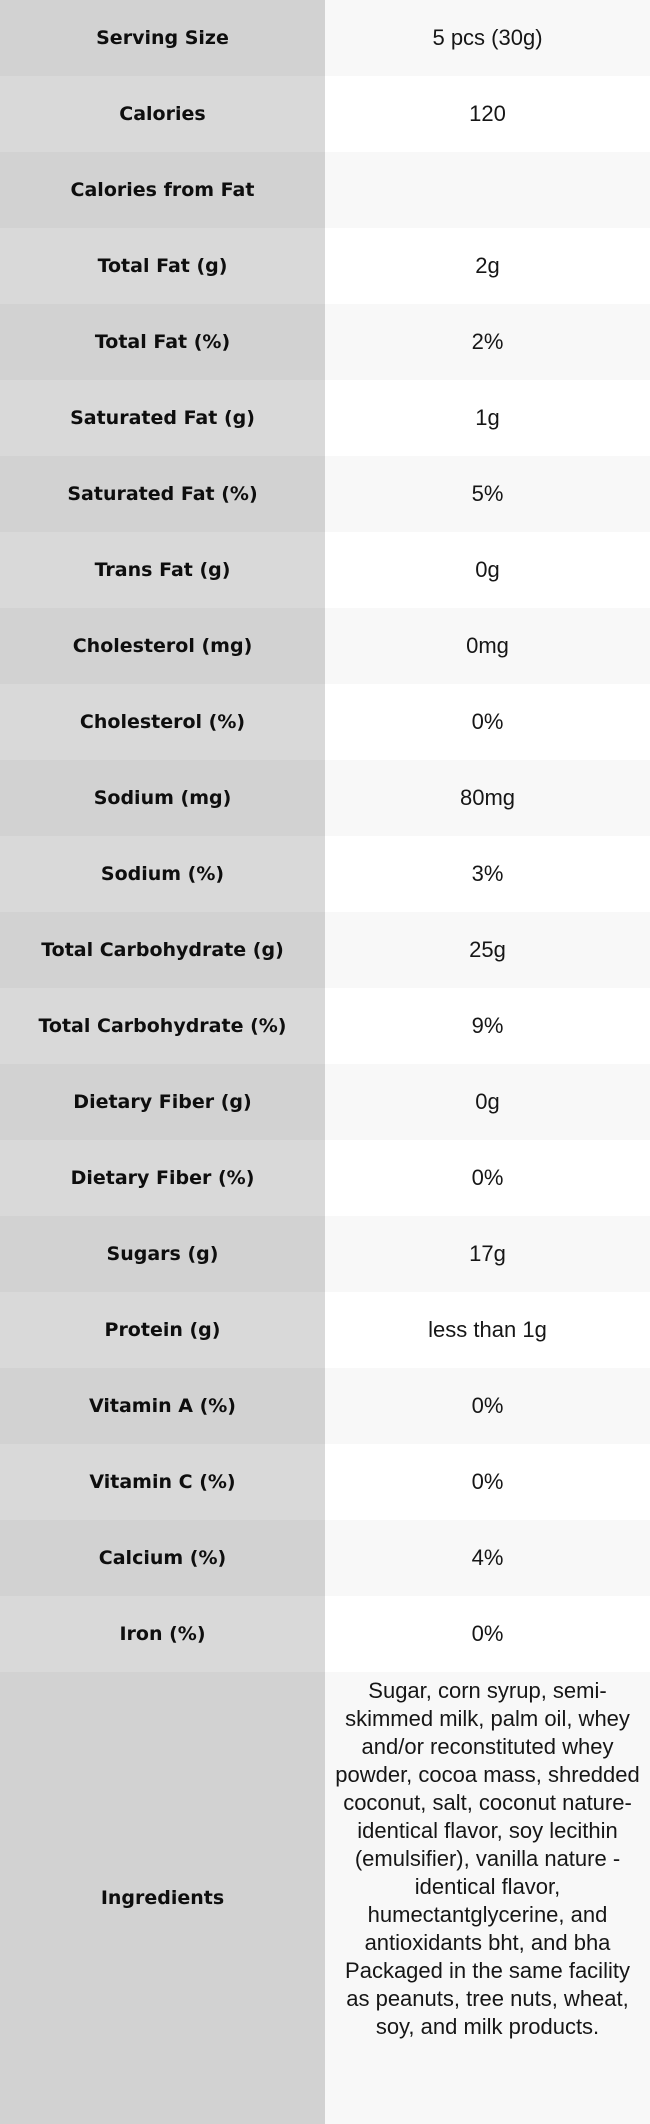  Describe the element at coordinates (487, 798) in the screenshot. I see `row-value: 80mg` at that location.